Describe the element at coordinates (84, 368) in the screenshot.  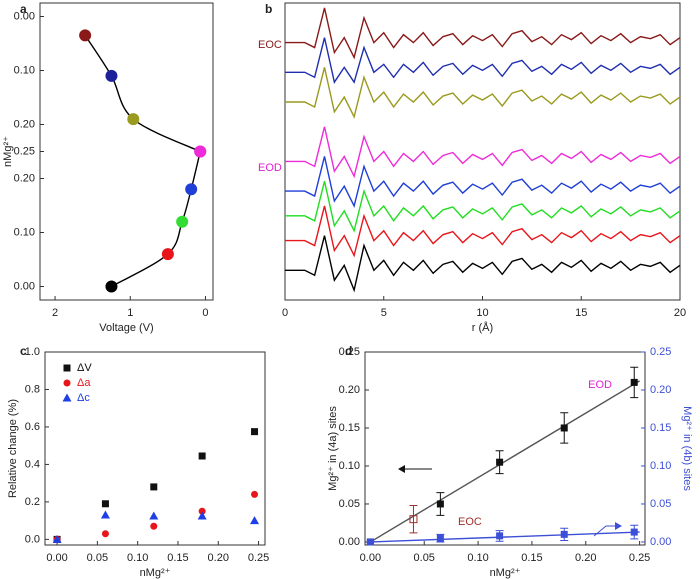
I see `legend-label: ΔV` at that location.